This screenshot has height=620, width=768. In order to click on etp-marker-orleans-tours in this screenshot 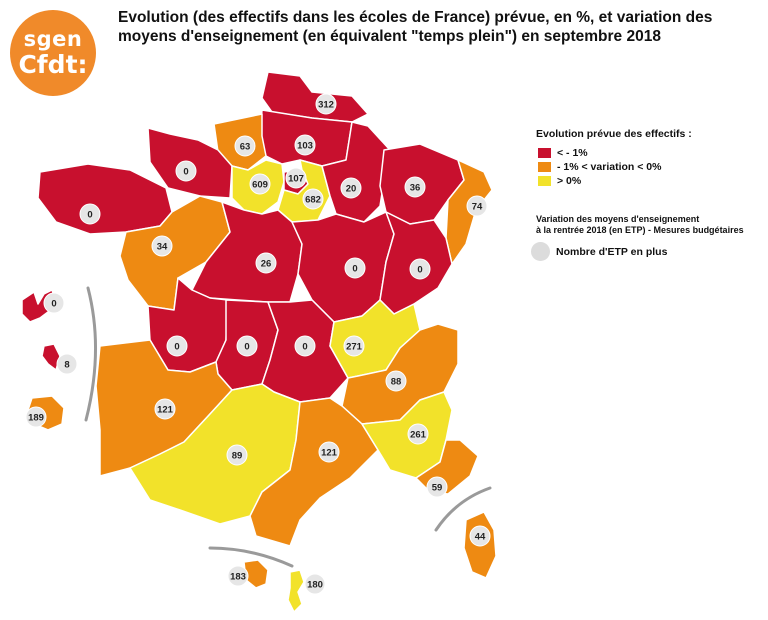, I will do `click(266, 263)`.